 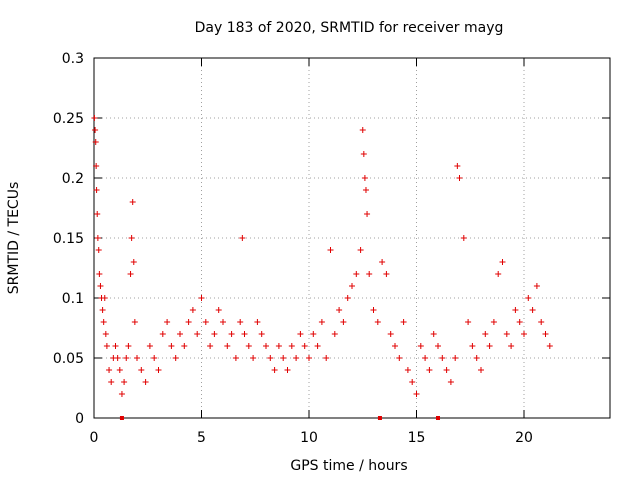 I want to click on axis-markers, so click(x=279, y=418).